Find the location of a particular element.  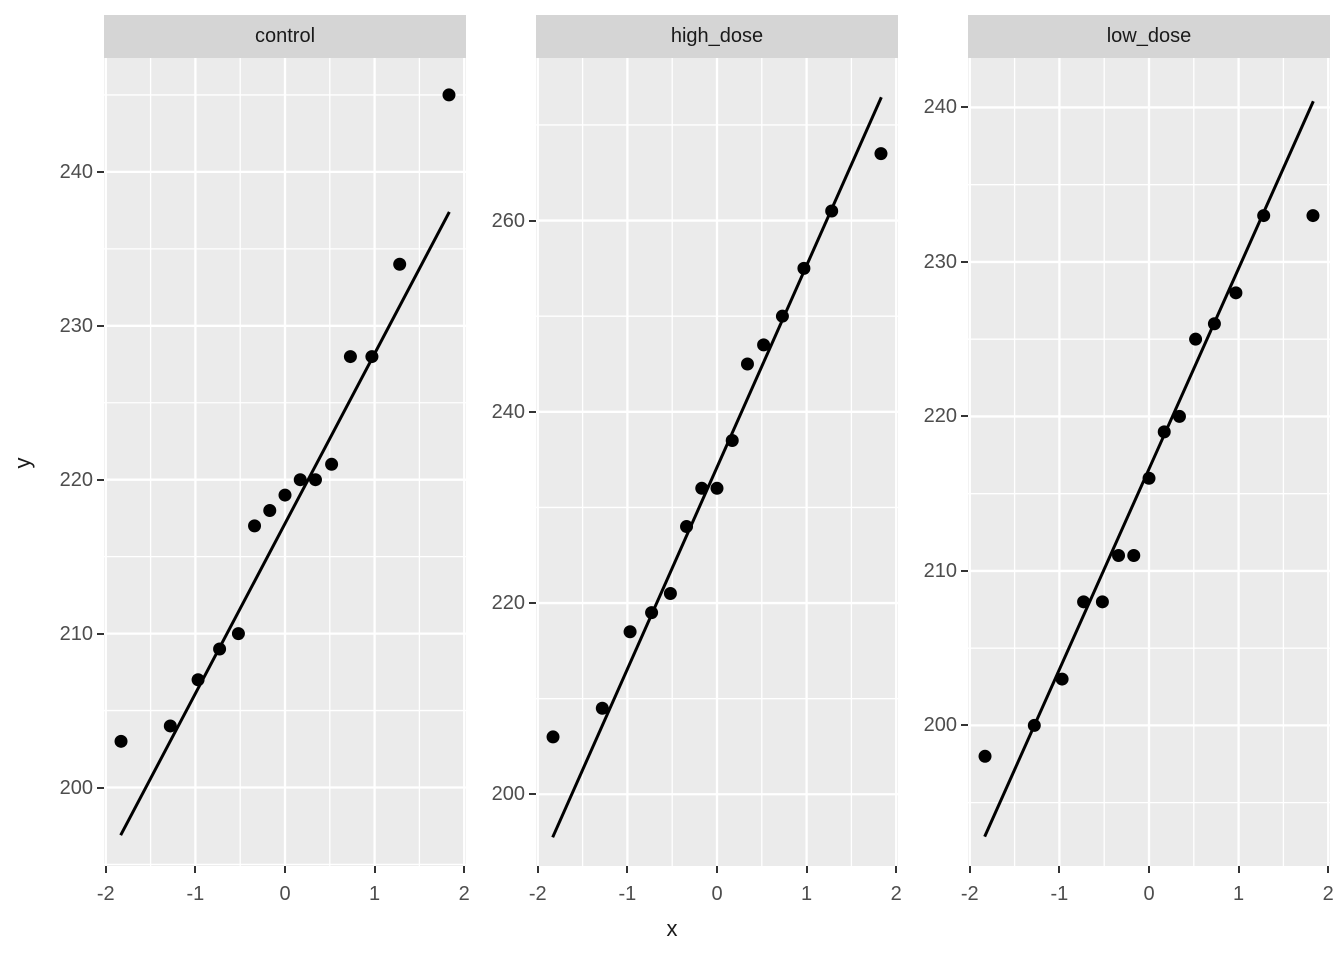

facet-strip: high_dose is located at coordinates (717, 36).